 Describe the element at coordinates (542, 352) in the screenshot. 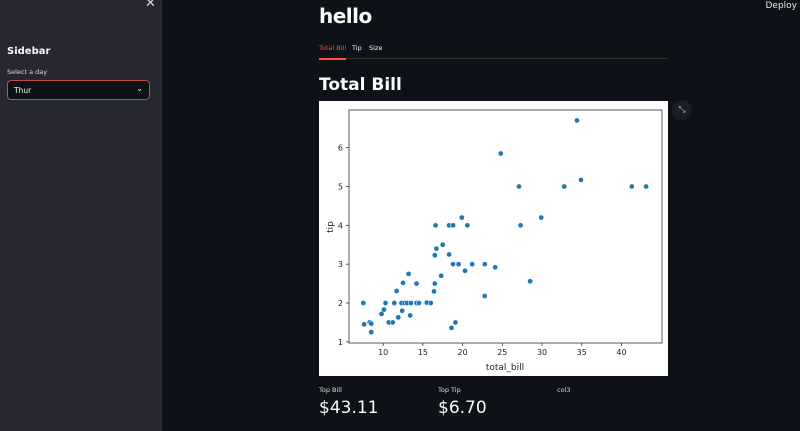

I see `x-tick-label: 30` at that location.